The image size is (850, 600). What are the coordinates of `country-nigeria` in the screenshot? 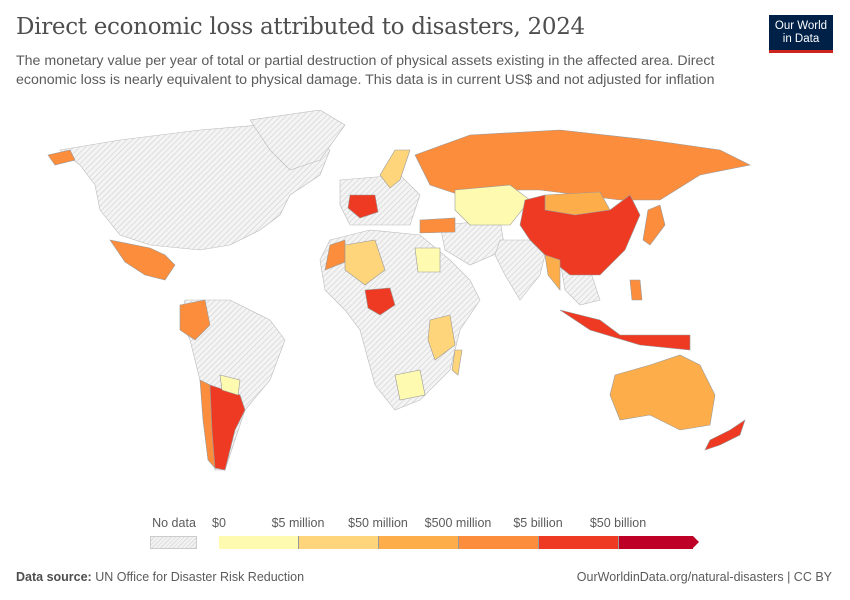 It's located at (380, 301).